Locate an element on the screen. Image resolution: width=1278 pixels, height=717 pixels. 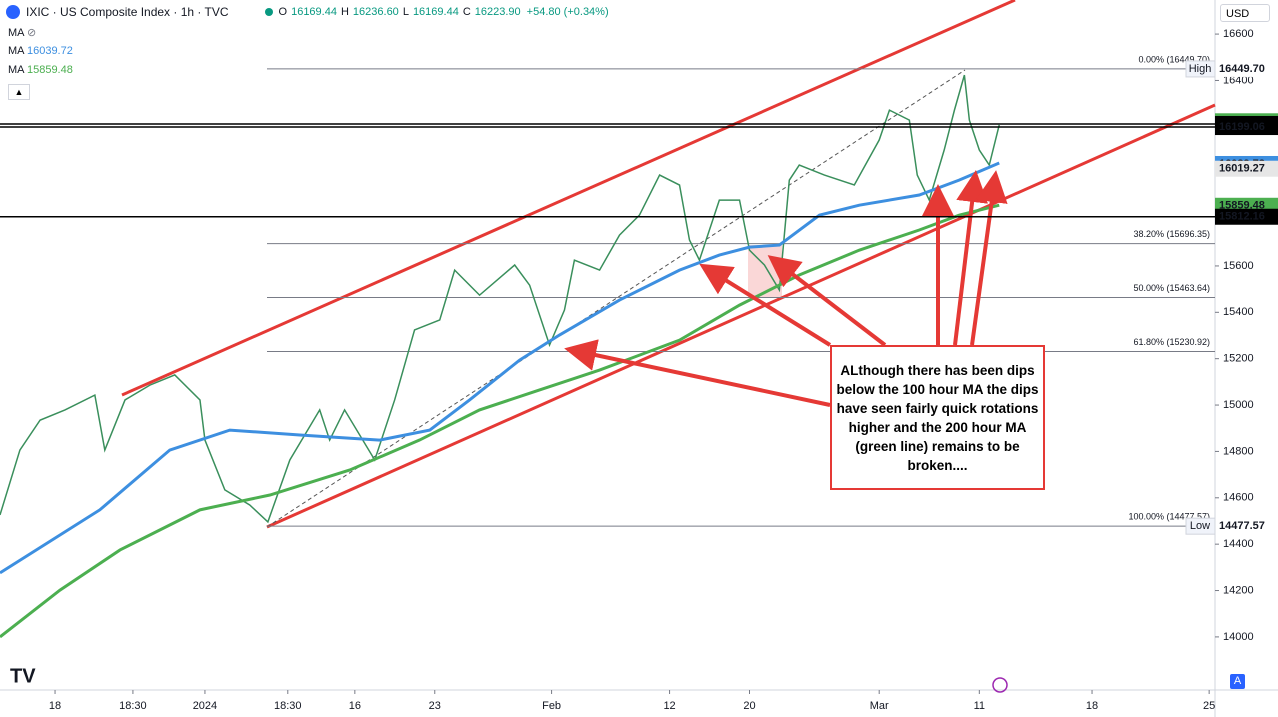
x-tick-label: Feb is located at coordinates (551, 706).